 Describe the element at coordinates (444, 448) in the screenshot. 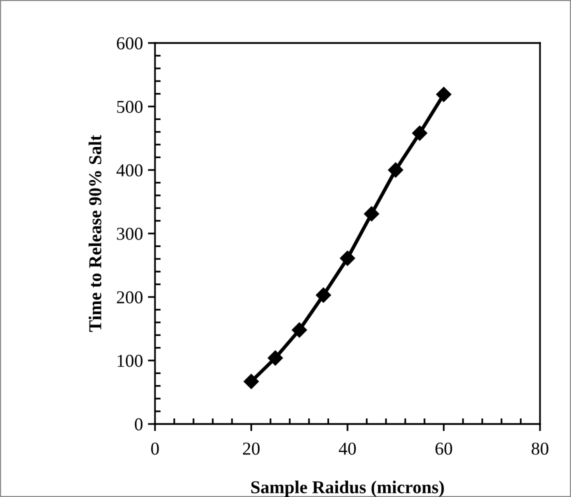

I see `x-tick-label: 60` at that location.